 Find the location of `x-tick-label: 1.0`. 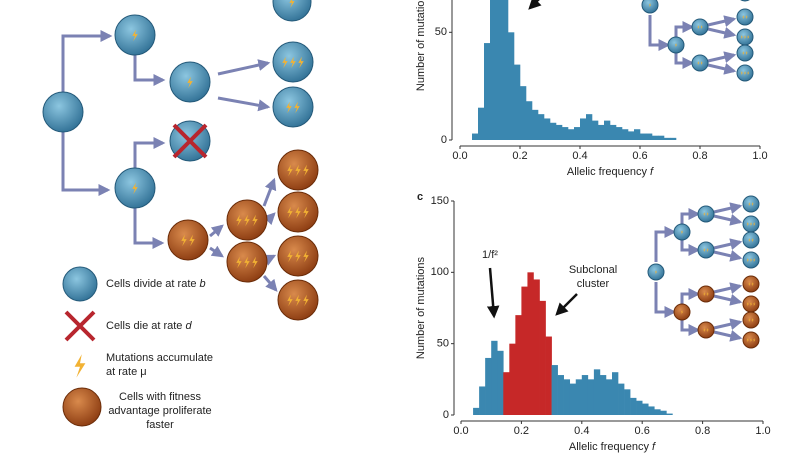

x-tick-label: 1.0 is located at coordinates (762, 431).